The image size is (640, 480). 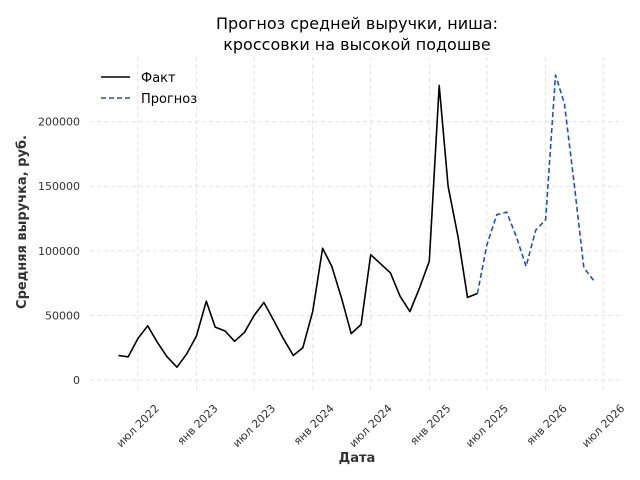 What do you see at coordinates (487, 426) in the screenshot?
I see `x-tick-label: июл 2025` at bounding box center [487, 426].